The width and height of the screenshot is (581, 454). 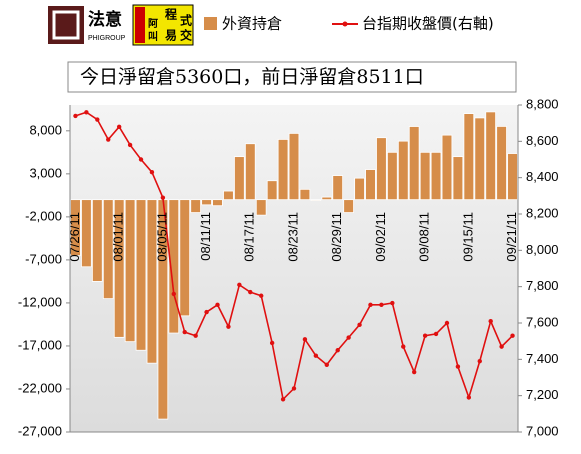 I want to click on x-tick-label: 09/21/11, so click(x=511, y=237).